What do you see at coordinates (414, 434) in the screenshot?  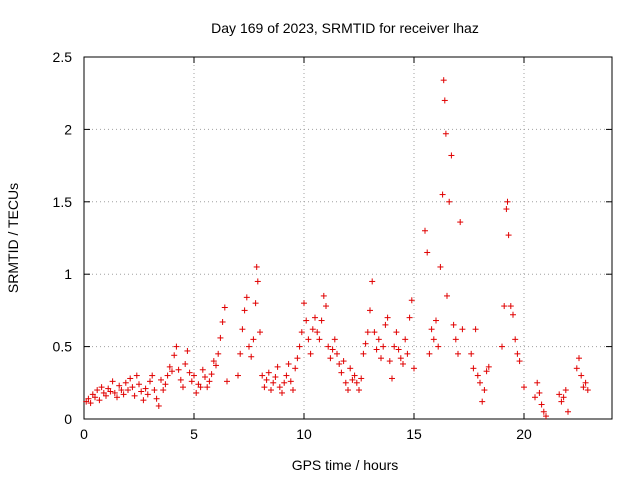 I see `x-tick-label: 15` at bounding box center [414, 434].